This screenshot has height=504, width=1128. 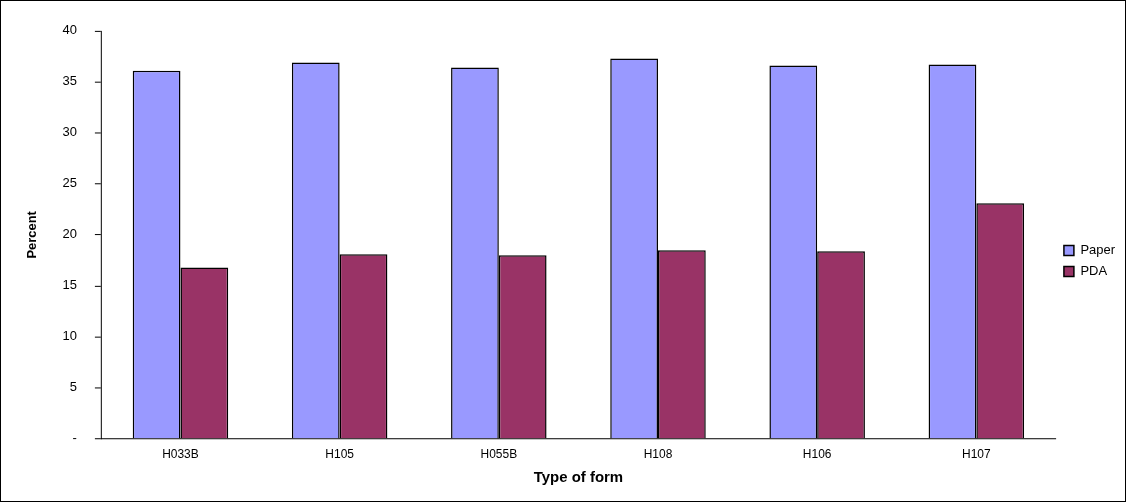 I want to click on y-tick-label: 10, so click(x=69, y=336).